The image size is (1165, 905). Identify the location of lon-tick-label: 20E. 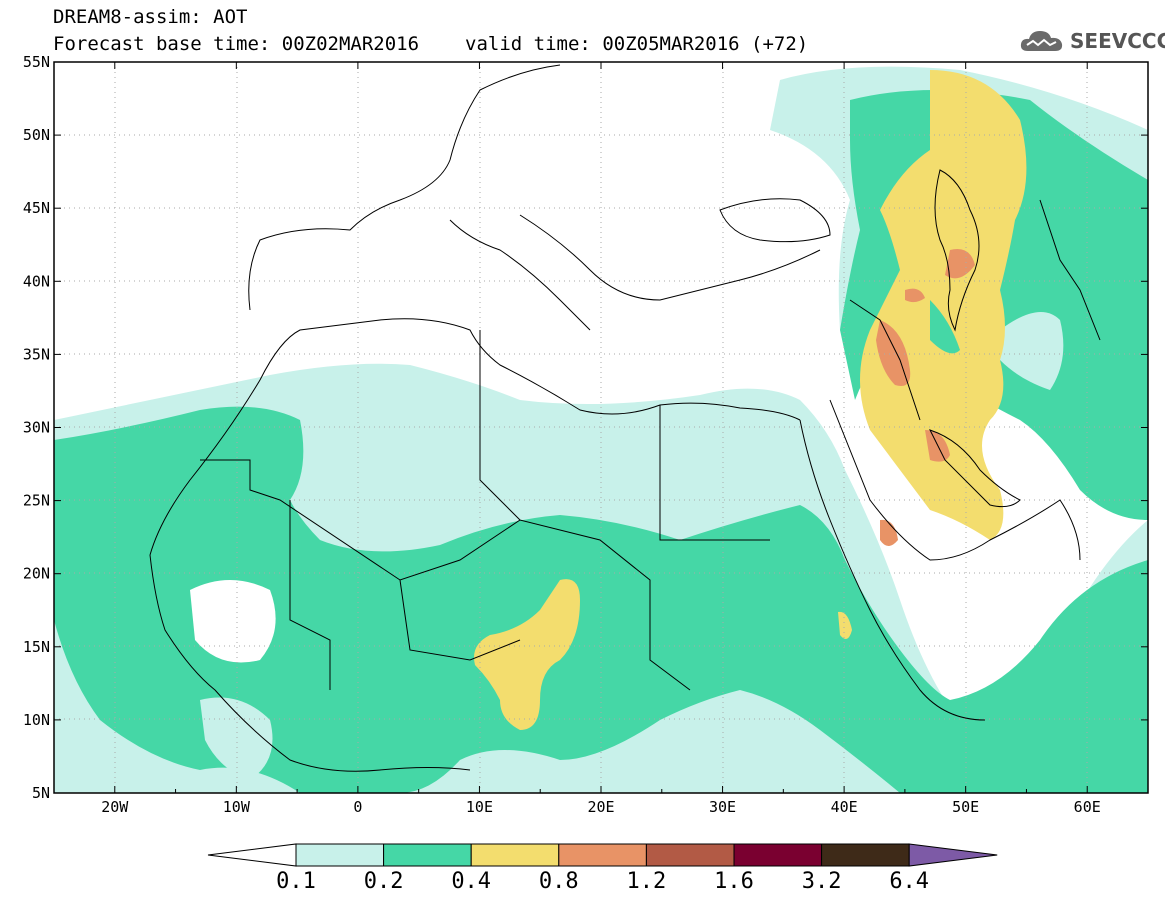
(600, 807).